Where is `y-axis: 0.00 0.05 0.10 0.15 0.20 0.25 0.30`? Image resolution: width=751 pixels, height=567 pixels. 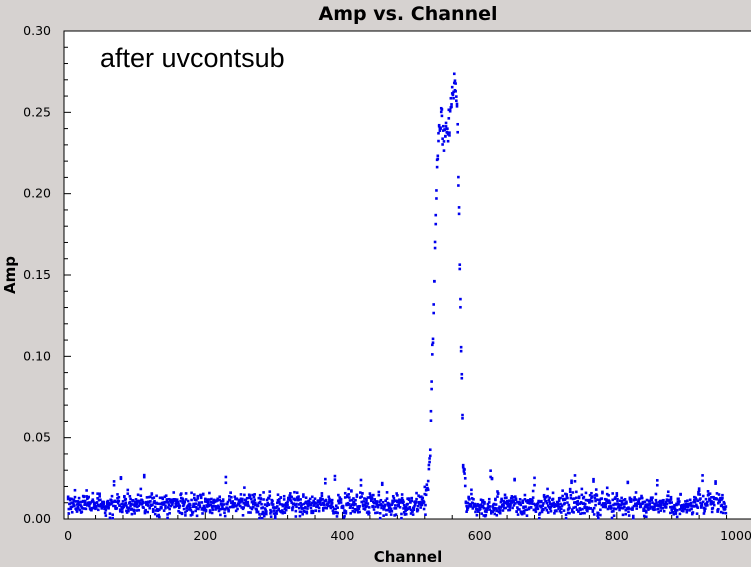 y-axis: 0.00 0.05 0.10 0.15 0.20 0.25 0.30 is located at coordinates (47, 274).